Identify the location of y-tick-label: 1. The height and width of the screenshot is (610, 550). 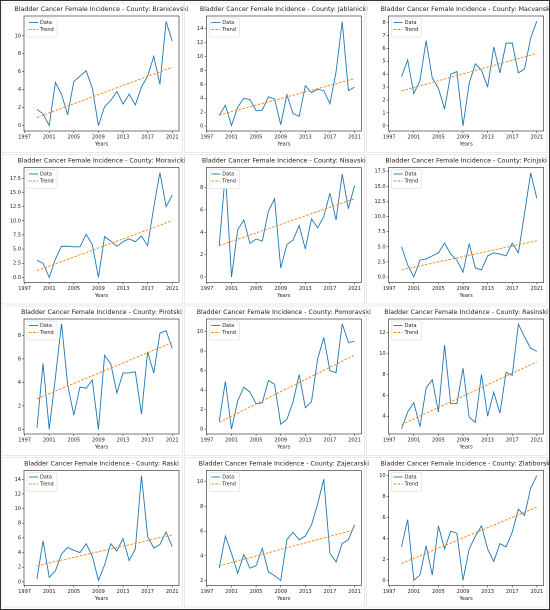
(383, 113).